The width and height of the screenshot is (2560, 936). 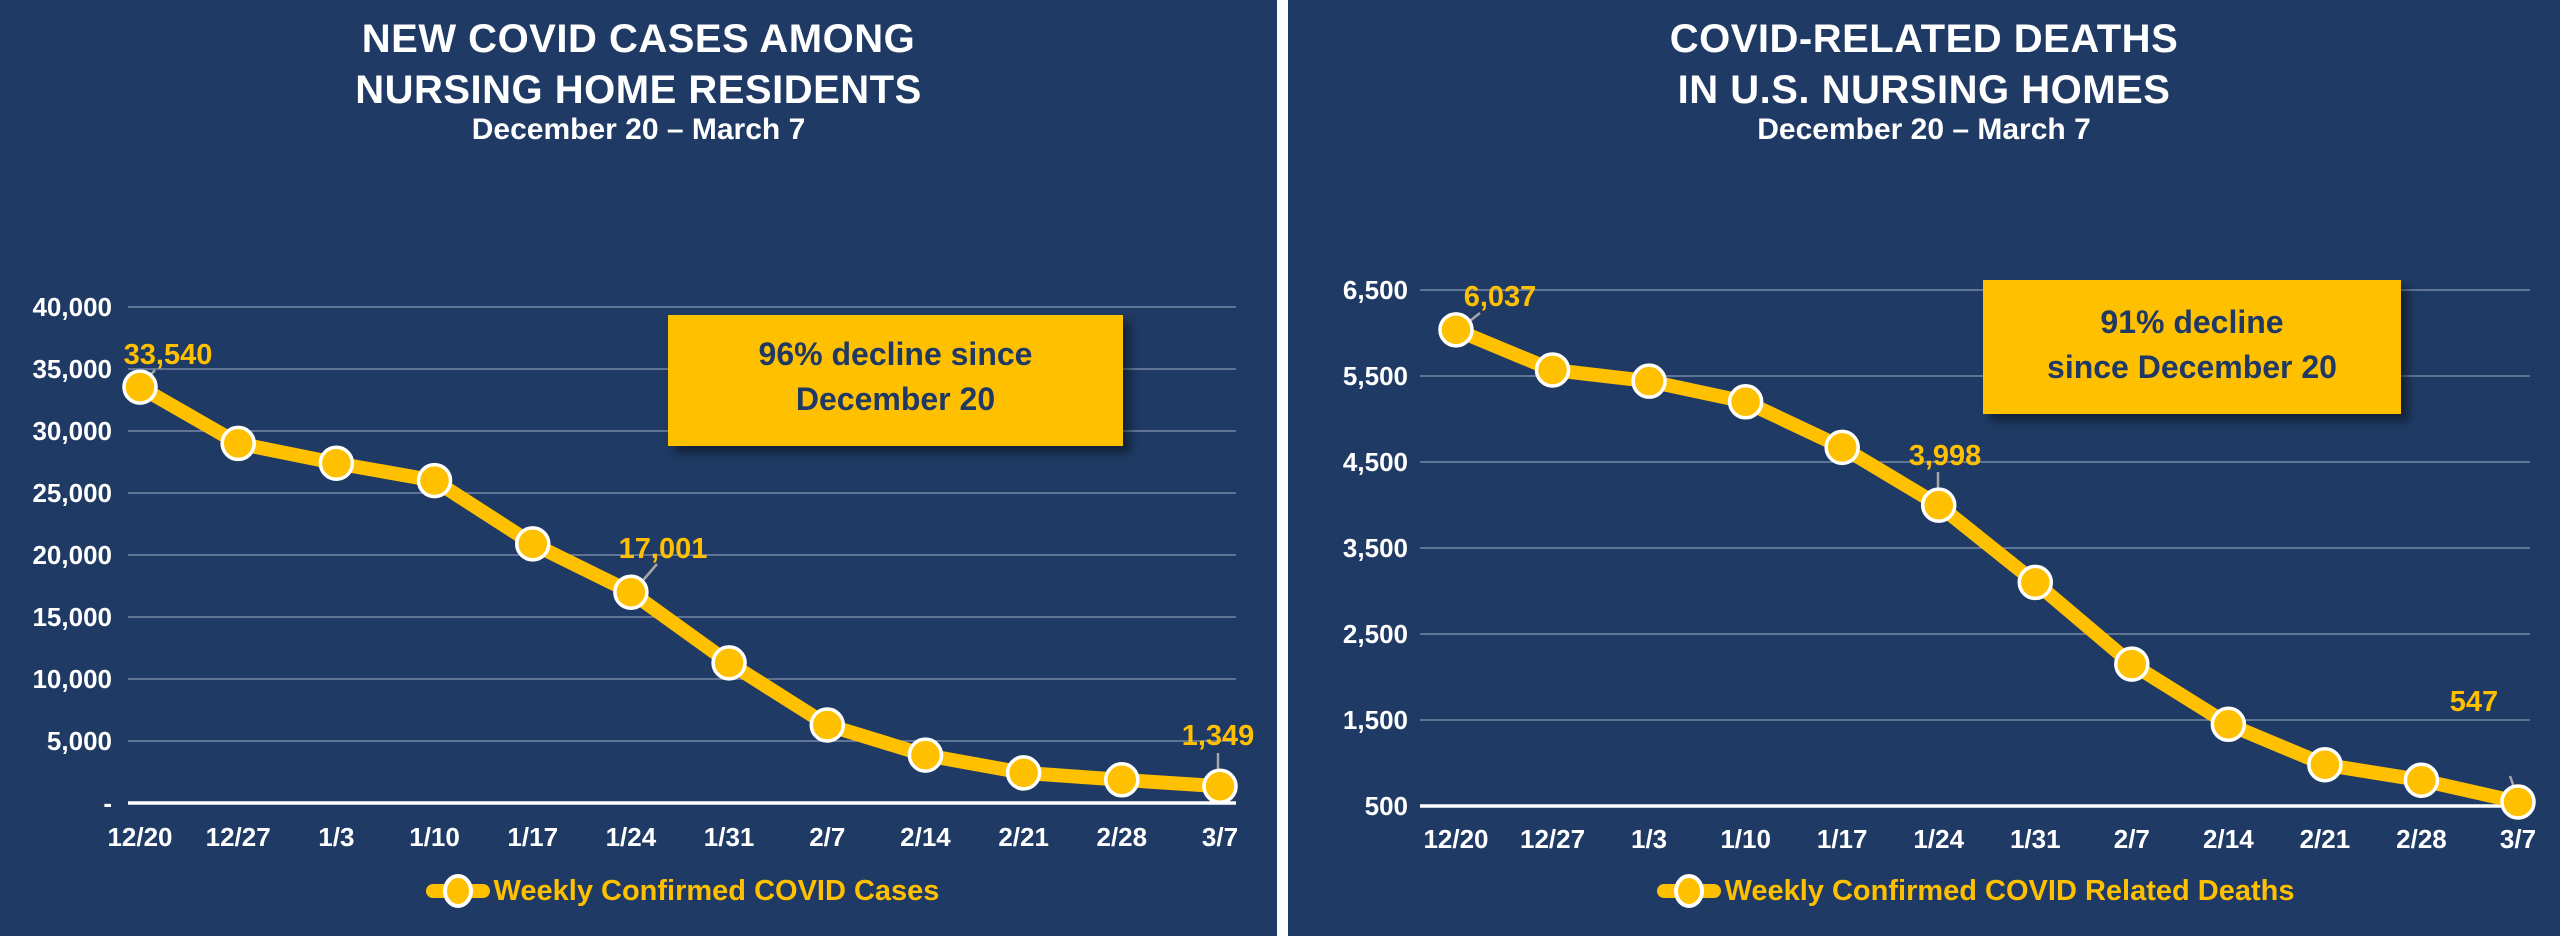 What do you see at coordinates (107, 803) in the screenshot?
I see `y-axis-tick-label: -` at bounding box center [107, 803].